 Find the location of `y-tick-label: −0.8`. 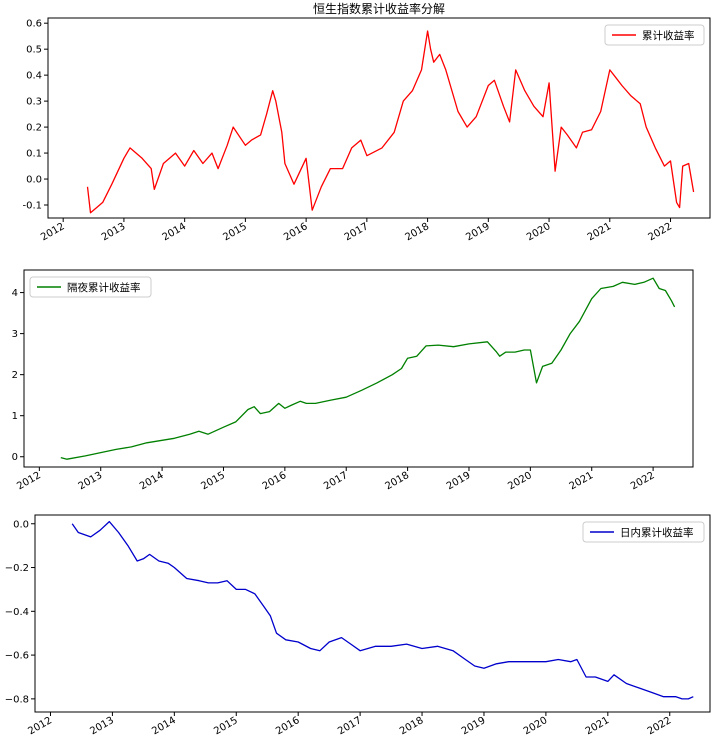

y-tick-label: −0.8 is located at coordinates (17, 699).